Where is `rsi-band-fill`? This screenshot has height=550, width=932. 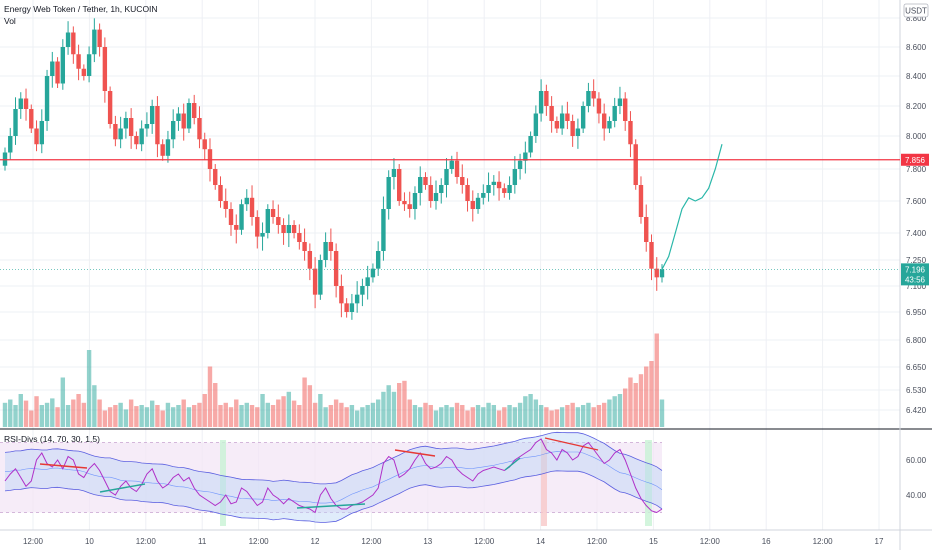 rsi-band-fill is located at coordinates (333, 477).